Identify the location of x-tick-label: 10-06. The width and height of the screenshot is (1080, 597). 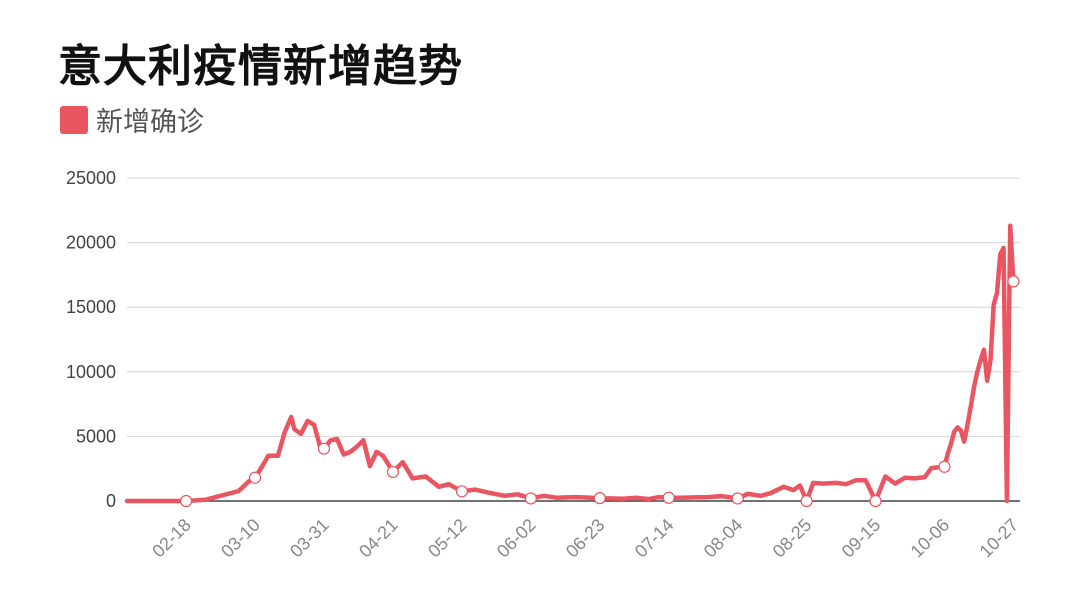
(930, 538).